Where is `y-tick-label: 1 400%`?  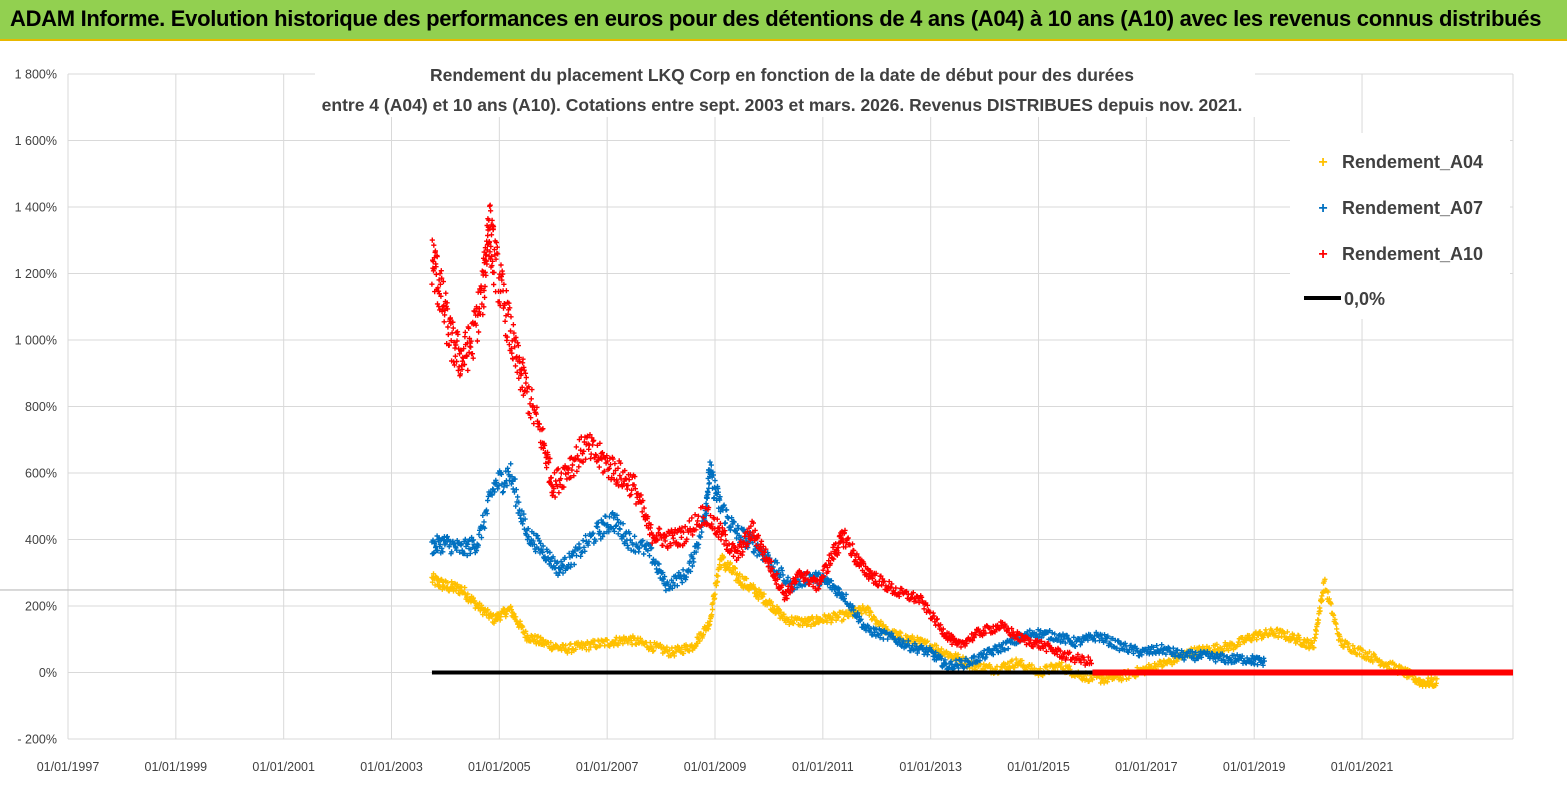
y-tick-label: 1 400% is located at coordinates (36, 208).